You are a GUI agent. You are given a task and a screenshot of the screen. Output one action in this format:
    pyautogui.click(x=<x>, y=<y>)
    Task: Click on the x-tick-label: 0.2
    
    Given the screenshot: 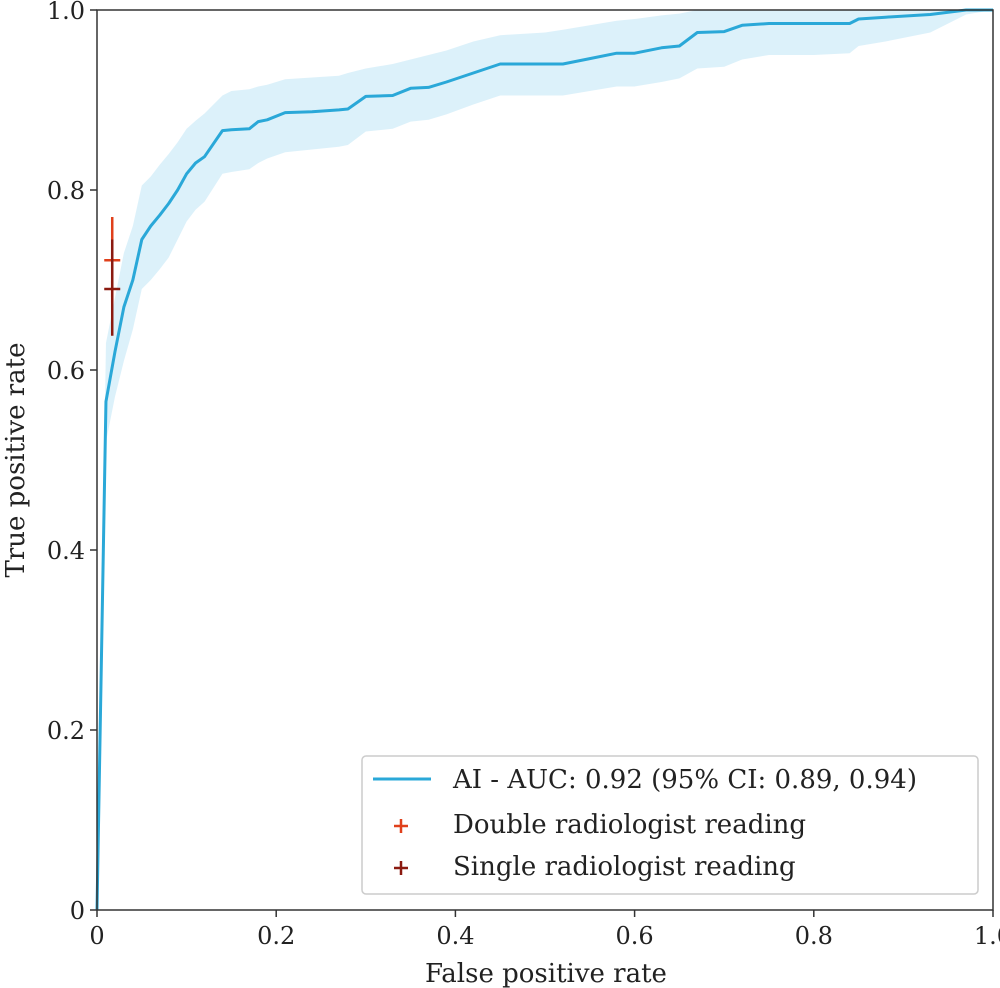 What is the action you would take?
    pyautogui.click(x=276, y=936)
    